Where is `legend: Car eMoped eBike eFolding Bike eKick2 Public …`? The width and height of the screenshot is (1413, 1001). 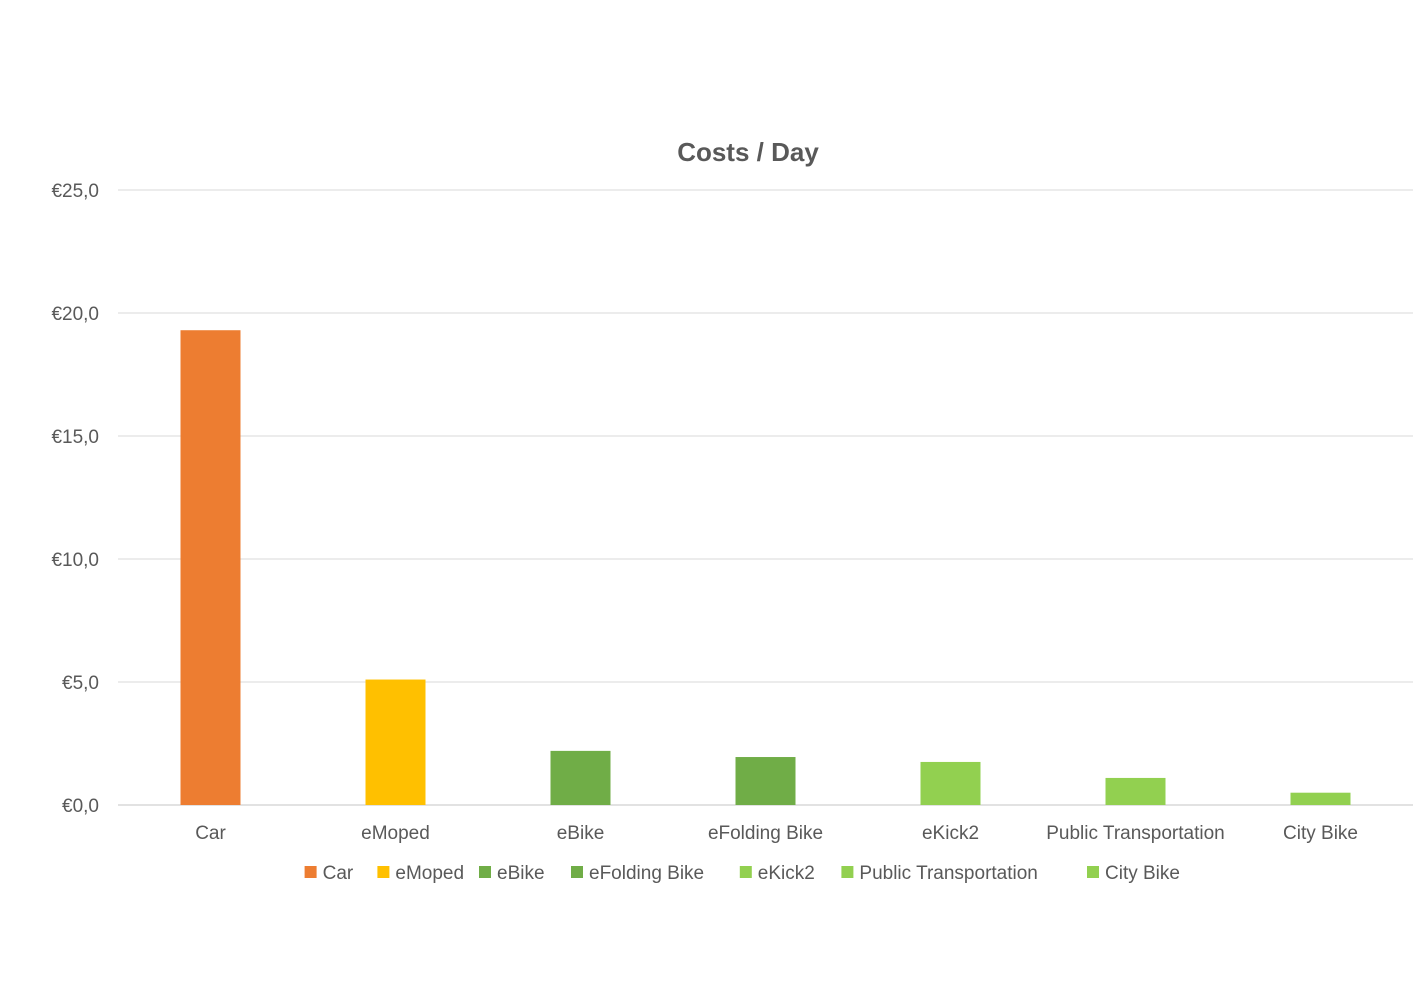 legend: Car eMoped eBike eFolding Bike eKick2 Public … is located at coordinates (742, 873).